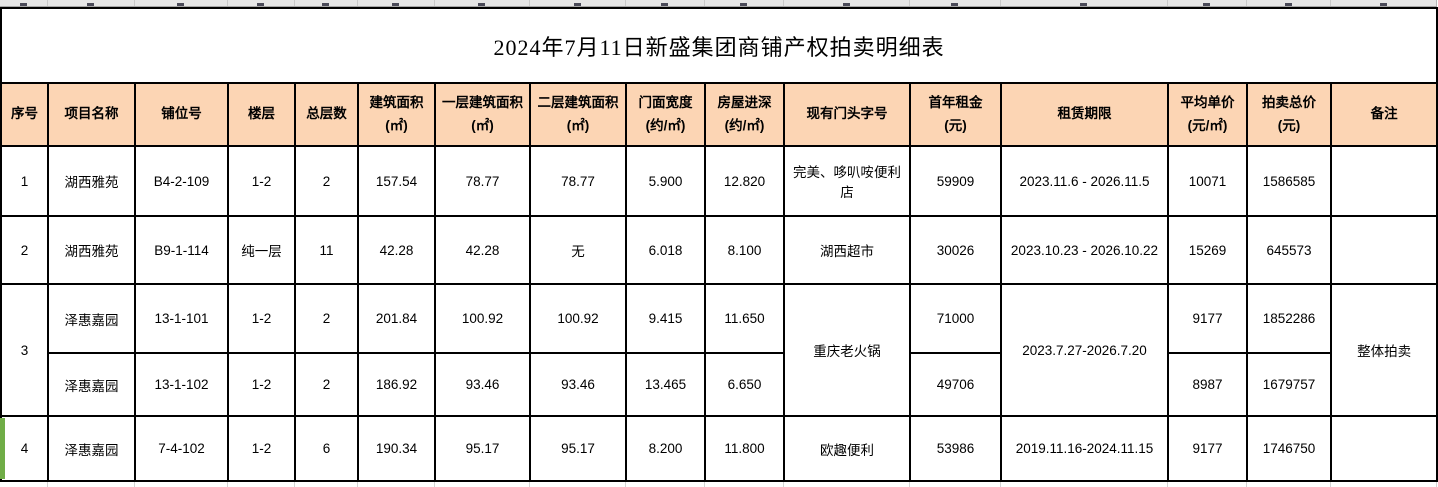 This screenshot has width=1438, height=487. Describe the element at coordinates (396, 181) in the screenshot. I see `data-cell: 157.54` at that location.